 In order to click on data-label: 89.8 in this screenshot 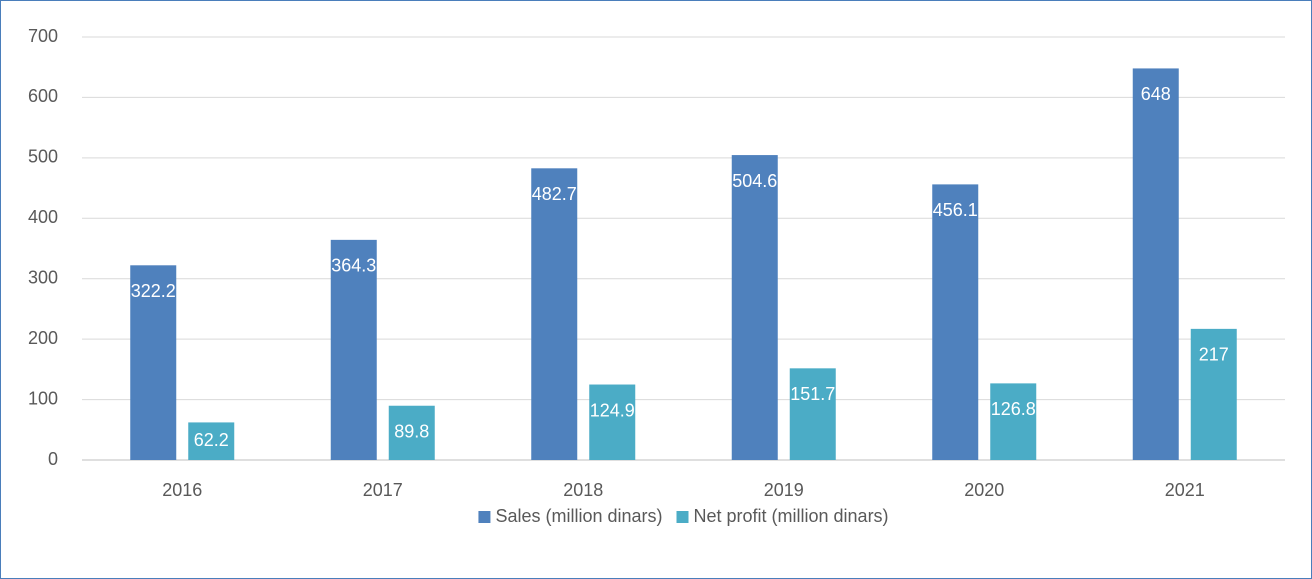, I will do `click(411, 431)`.